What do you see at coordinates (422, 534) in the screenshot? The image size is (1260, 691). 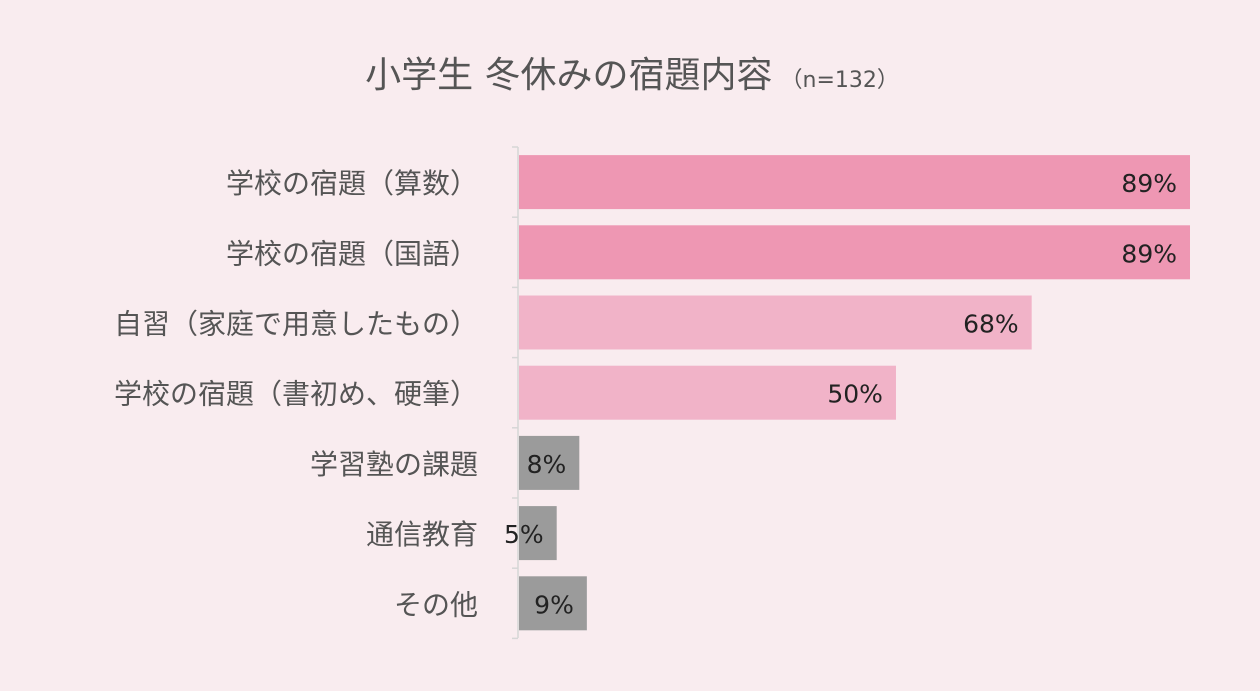 I see `category-label-tsushin: 通信教育` at bounding box center [422, 534].